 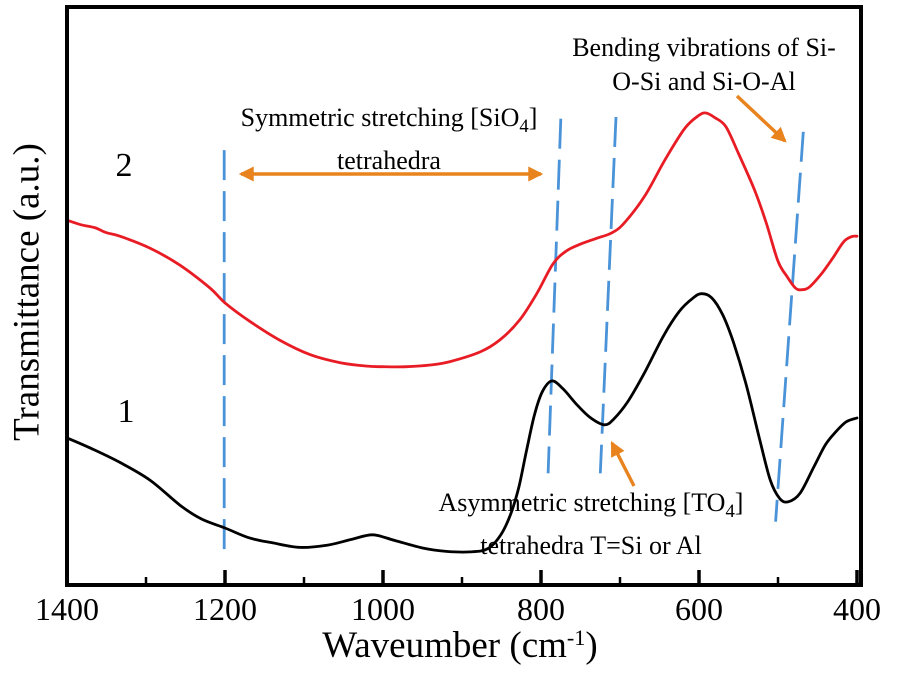 I want to click on y-axis-title: Transmittance (a.u.), so click(x=27, y=292).